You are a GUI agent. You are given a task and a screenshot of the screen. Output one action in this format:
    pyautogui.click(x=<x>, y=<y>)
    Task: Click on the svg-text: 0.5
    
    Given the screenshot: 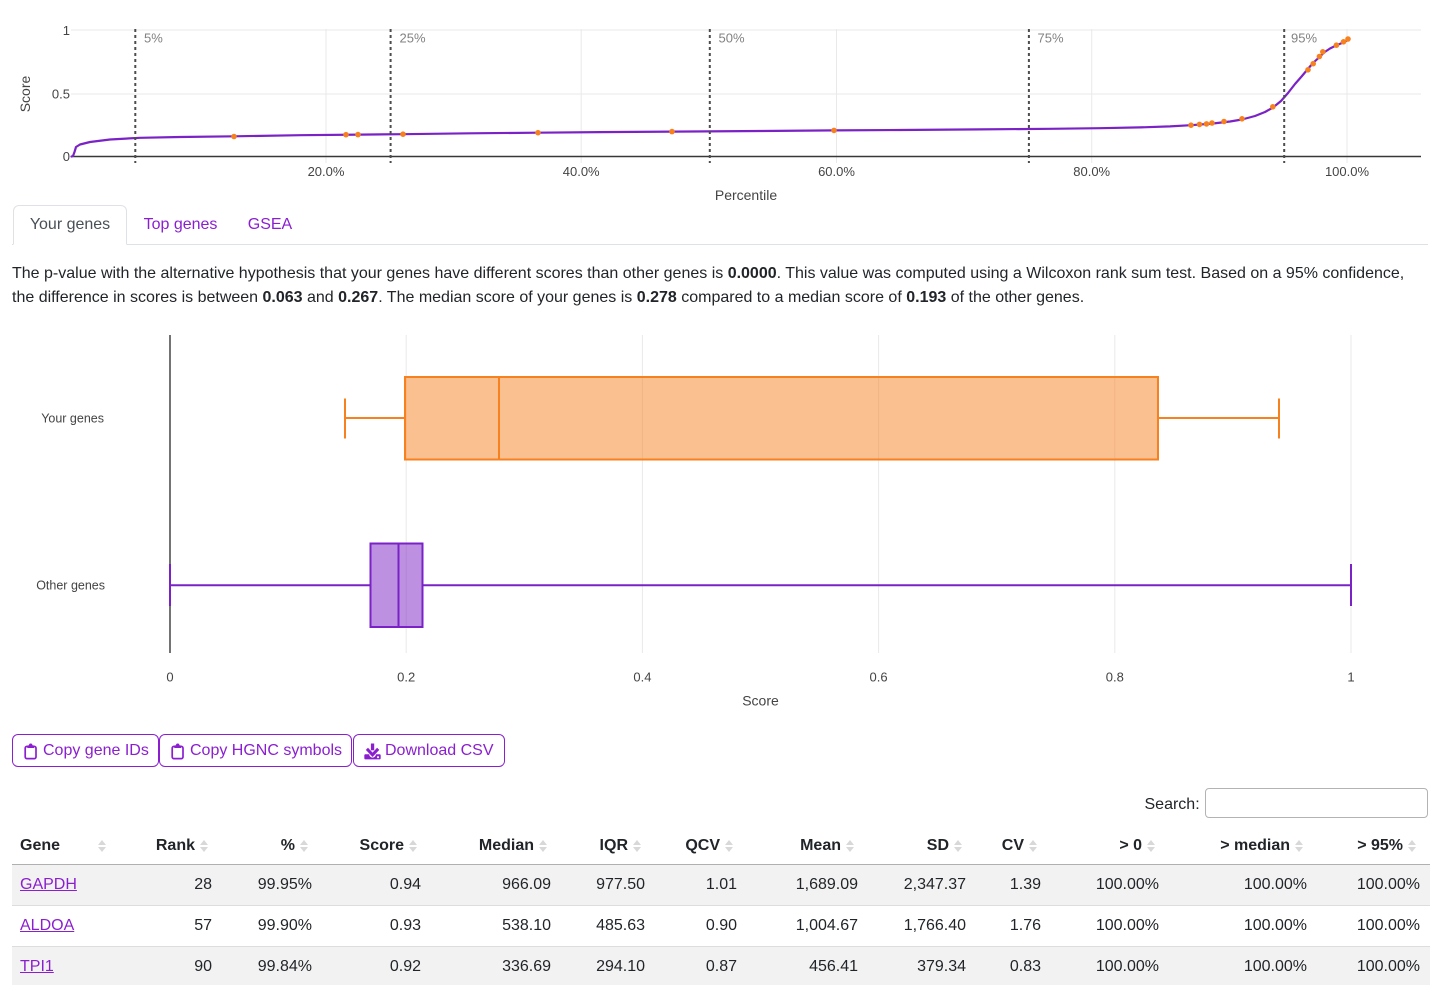 What is the action you would take?
    pyautogui.click(x=61, y=94)
    